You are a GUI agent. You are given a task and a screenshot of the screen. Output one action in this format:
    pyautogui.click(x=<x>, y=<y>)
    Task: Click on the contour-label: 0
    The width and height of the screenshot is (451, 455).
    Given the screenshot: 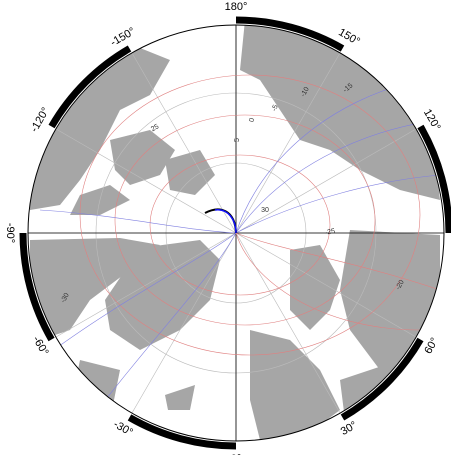 What is the action you would take?
    pyautogui.click(x=253, y=119)
    